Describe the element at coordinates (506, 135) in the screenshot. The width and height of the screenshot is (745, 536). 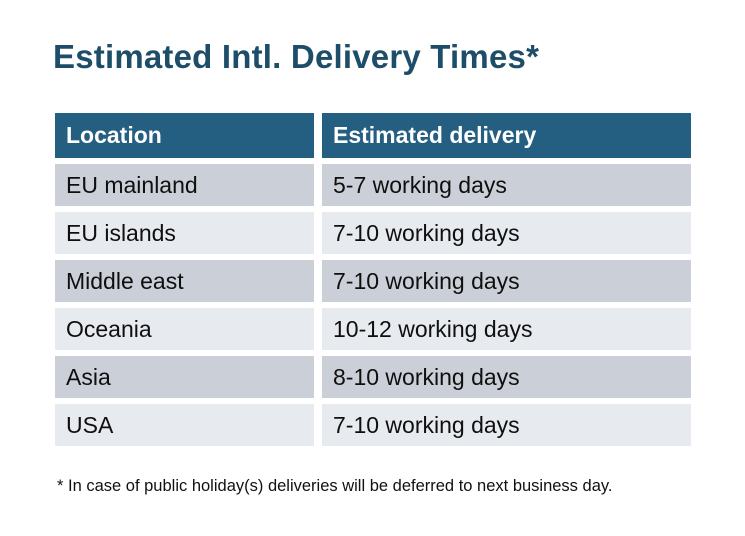
I see `column-header-estimated-delivery: Estimated delivery` at that location.